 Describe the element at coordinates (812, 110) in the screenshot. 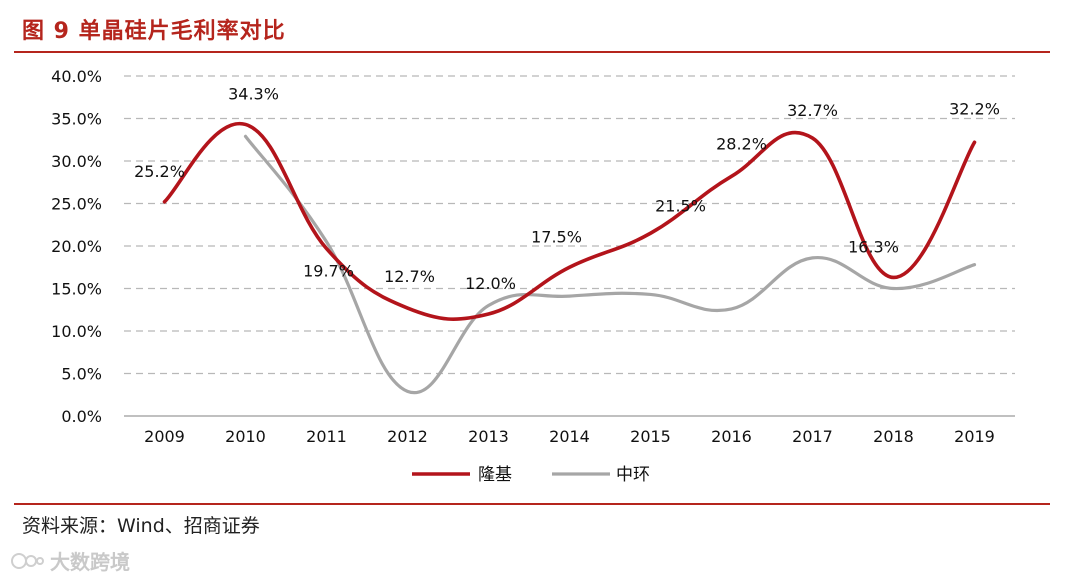

I see `data-label: 32.7%` at that location.